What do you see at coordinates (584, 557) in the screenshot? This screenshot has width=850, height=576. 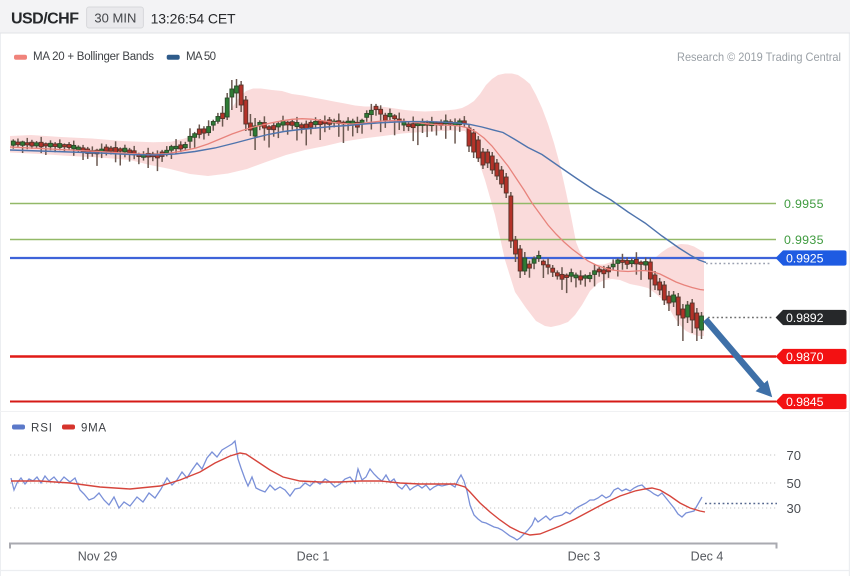 I see `svg-text: Dec 3` at bounding box center [584, 557].